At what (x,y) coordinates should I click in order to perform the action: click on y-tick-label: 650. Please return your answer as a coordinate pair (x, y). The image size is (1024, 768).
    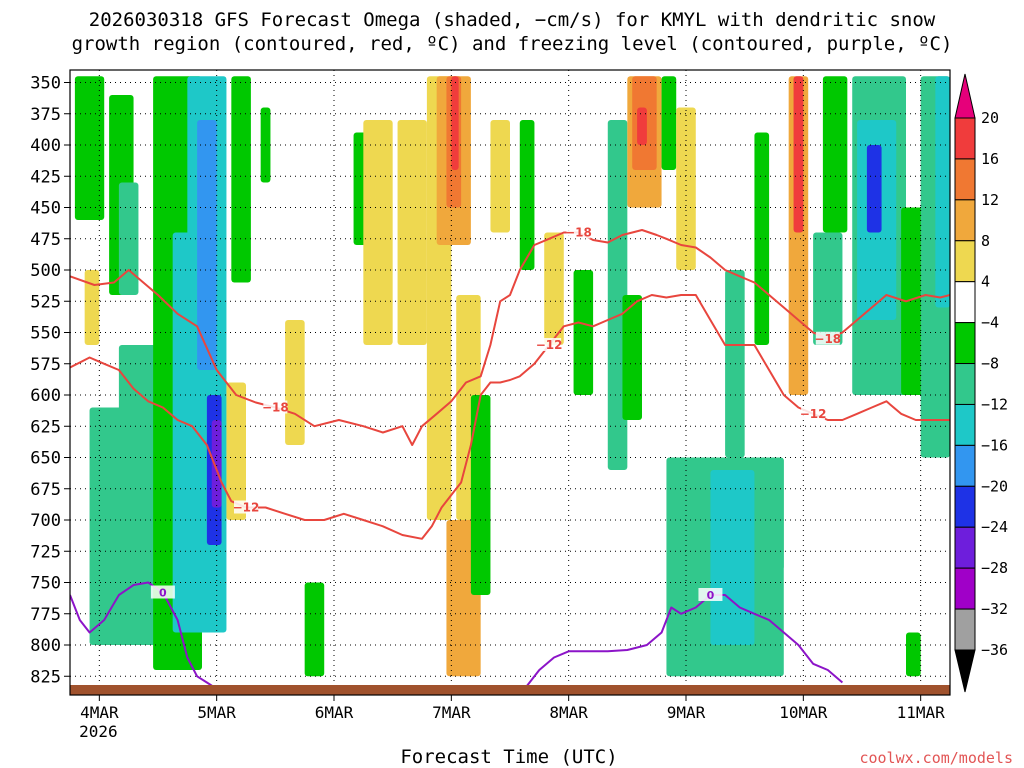
    Looking at the image, I should click on (45, 459).